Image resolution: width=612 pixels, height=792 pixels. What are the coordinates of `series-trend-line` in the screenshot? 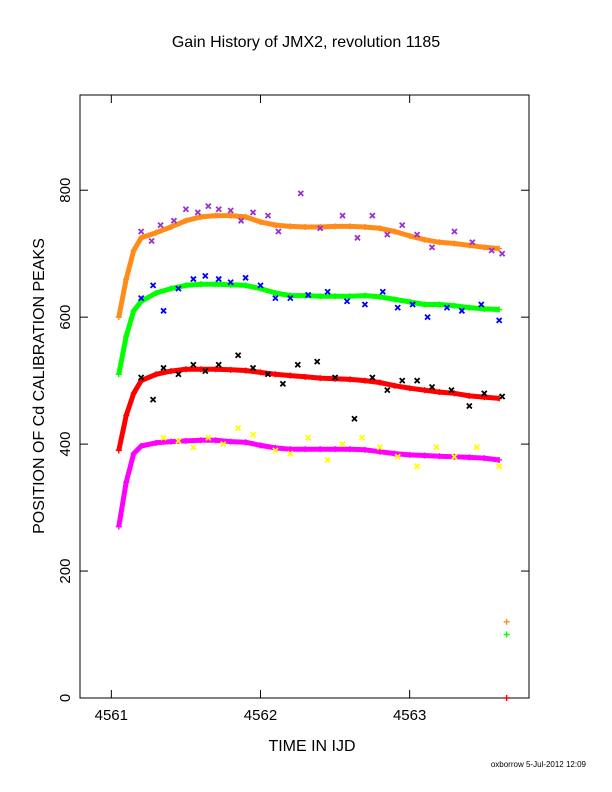 It's located at (308, 409).